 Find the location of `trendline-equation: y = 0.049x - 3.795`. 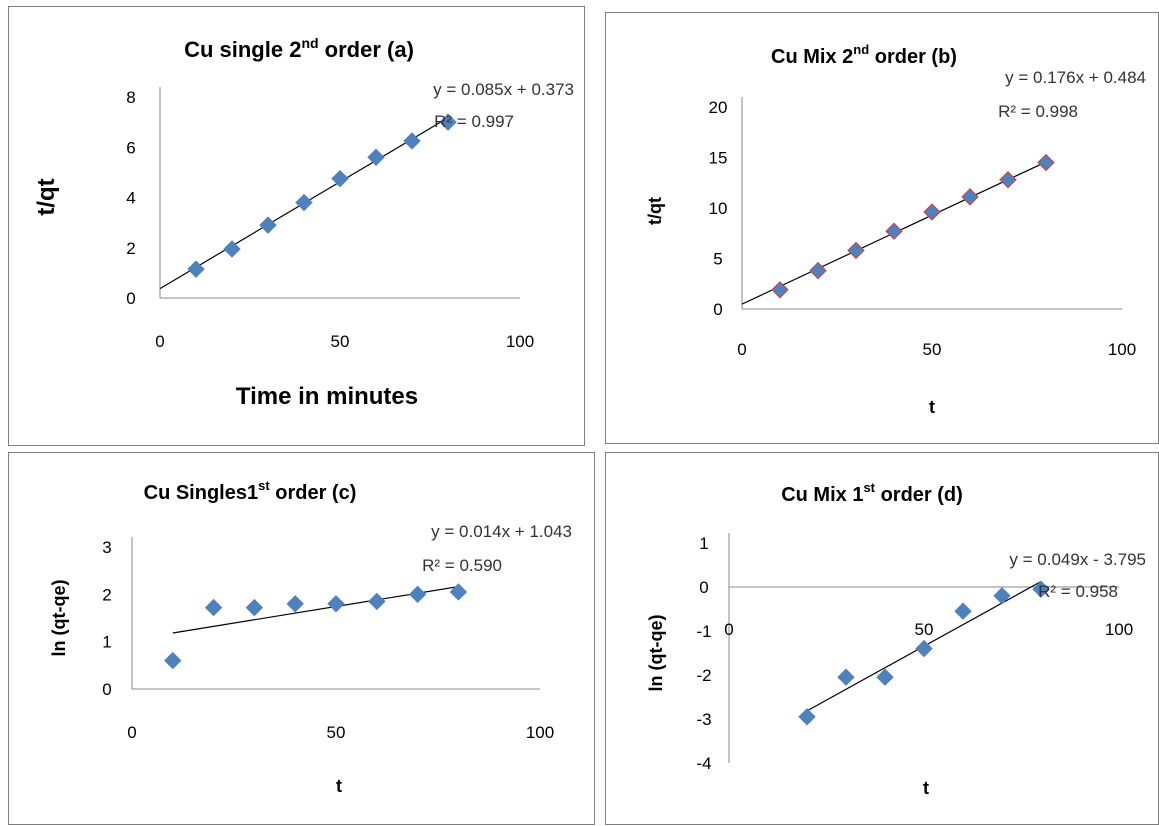

trendline-equation: y = 0.049x - 3.795 is located at coordinates (1077, 559).